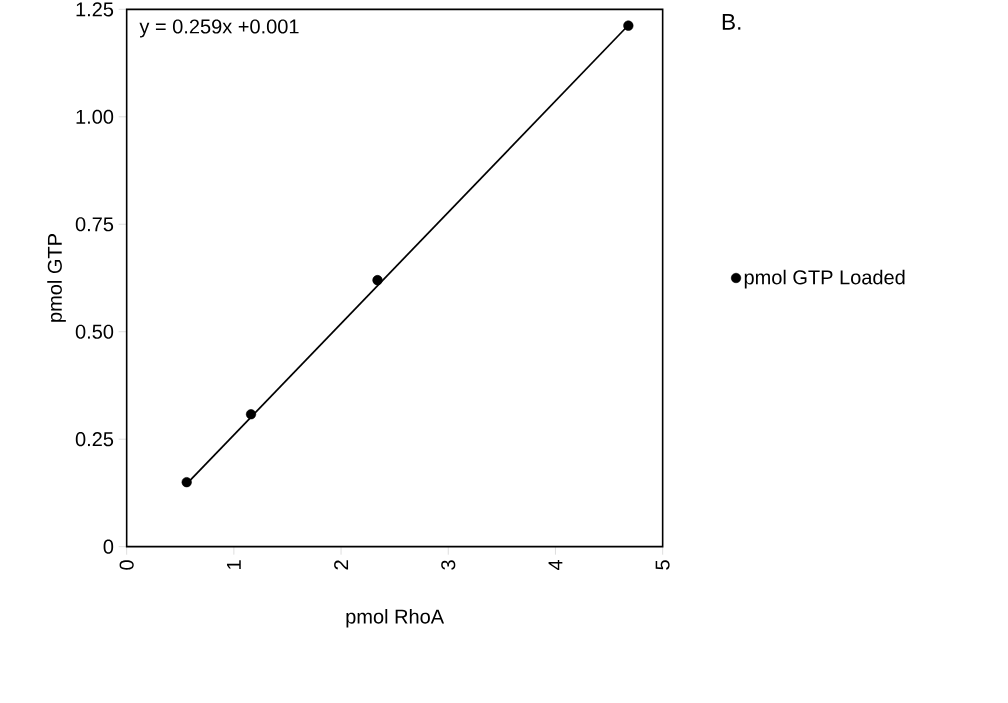 This screenshot has width=1008, height=703. What do you see at coordinates (95, 9) in the screenshot?
I see `y-tick-label: 1.25` at bounding box center [95, 9].